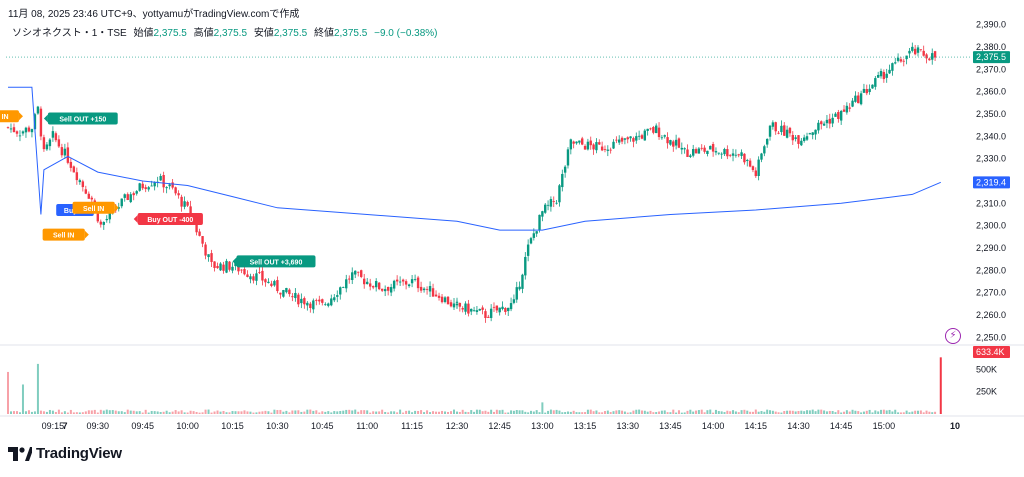  Describe the element at coordinates (350, 33) in the screenshot. I see `close-value: 2,375.5` at that location.